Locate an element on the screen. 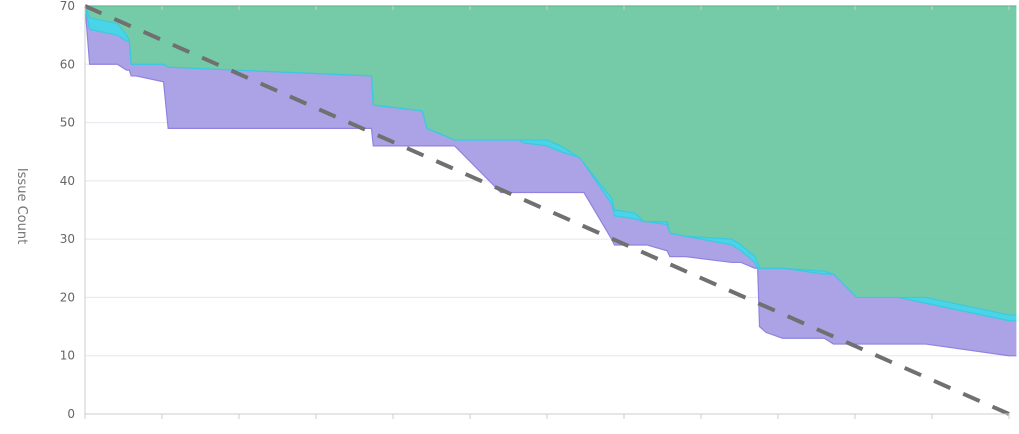 This screenshot has height=434, width=1019. y-tick-label: 10 is located at coordinates (67, 356).